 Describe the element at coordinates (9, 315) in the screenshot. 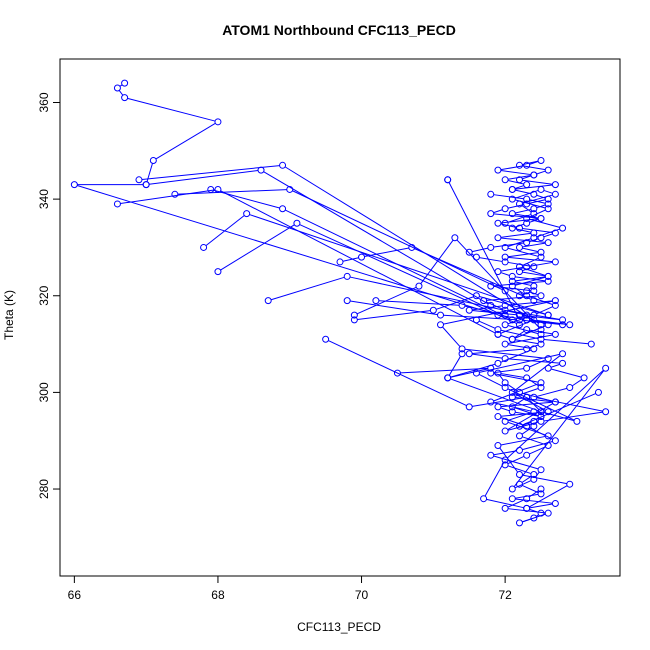

I see `y-axis-label: Theta (K)` at that location.